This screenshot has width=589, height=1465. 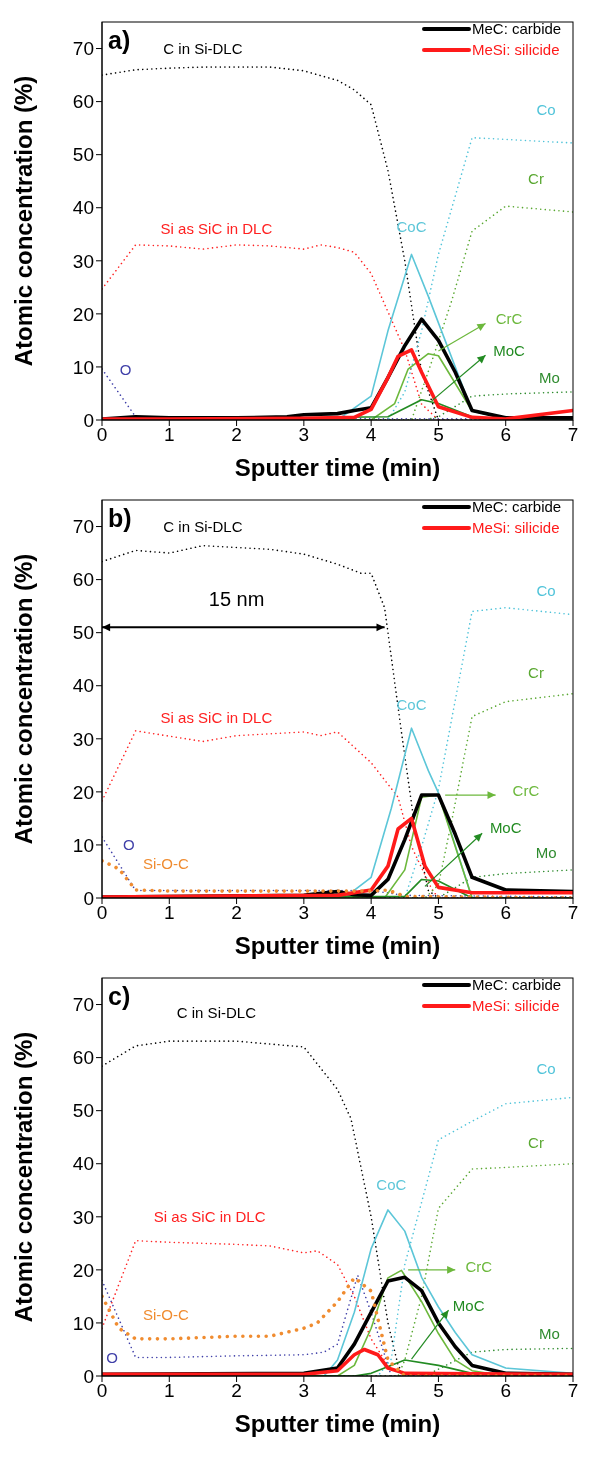 What do you see at coordinates (120, 518) in the screenshot?
I see `chart-title: b)` at bounding box center [120, 518].